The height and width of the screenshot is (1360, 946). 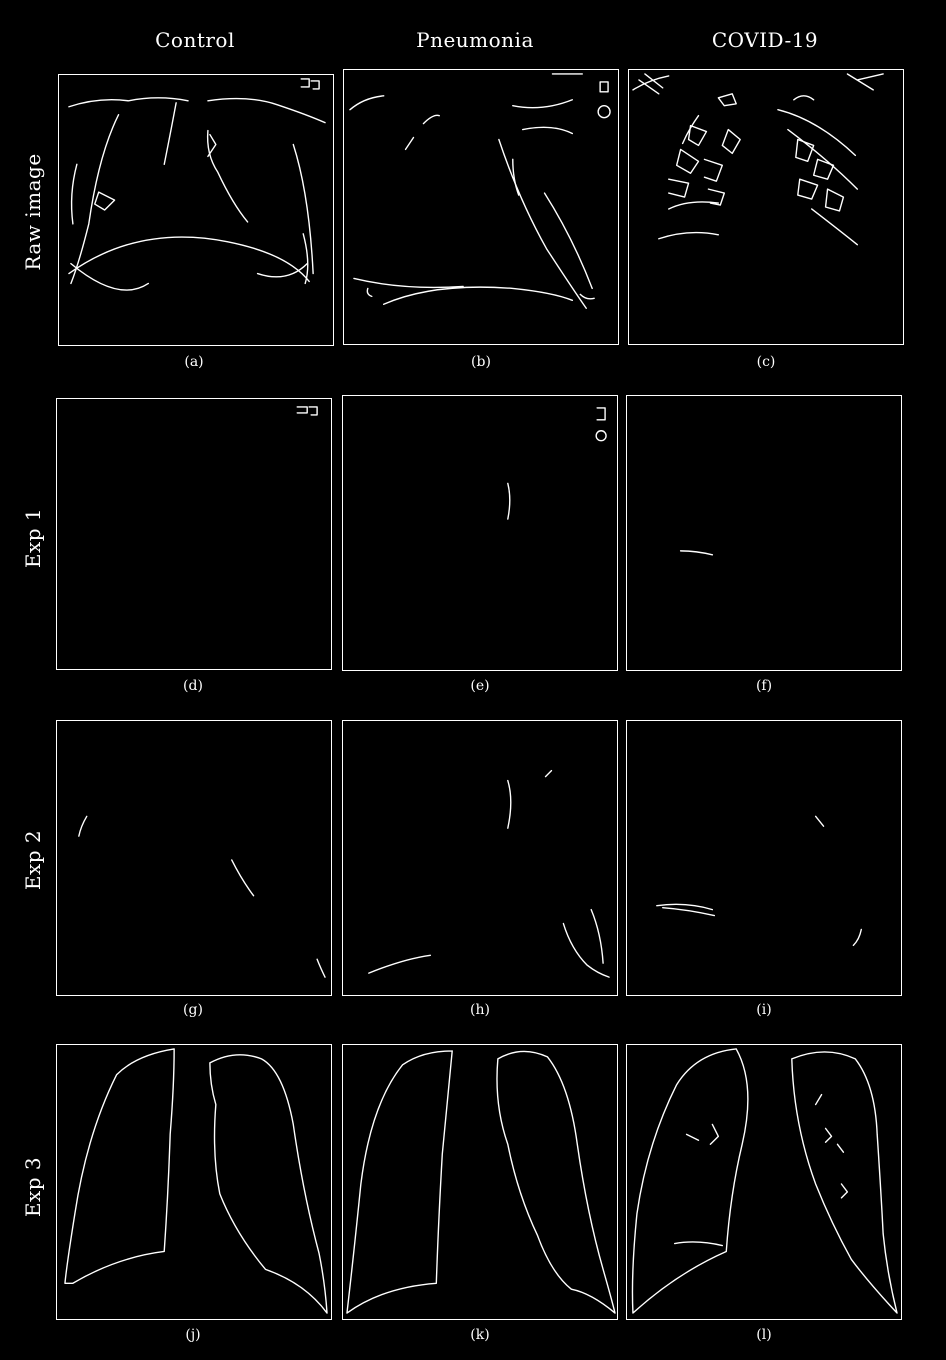 I want to click on caption-j: (j), so click(x=193, y=1335).